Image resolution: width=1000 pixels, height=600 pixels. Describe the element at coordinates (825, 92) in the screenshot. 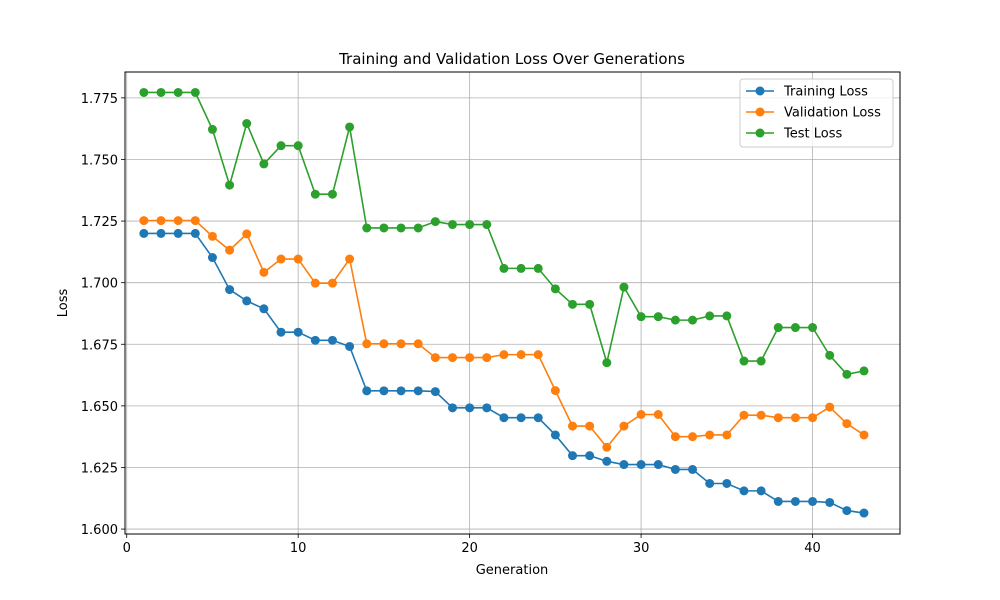

I see `legend-label: Training Loss` at that location.